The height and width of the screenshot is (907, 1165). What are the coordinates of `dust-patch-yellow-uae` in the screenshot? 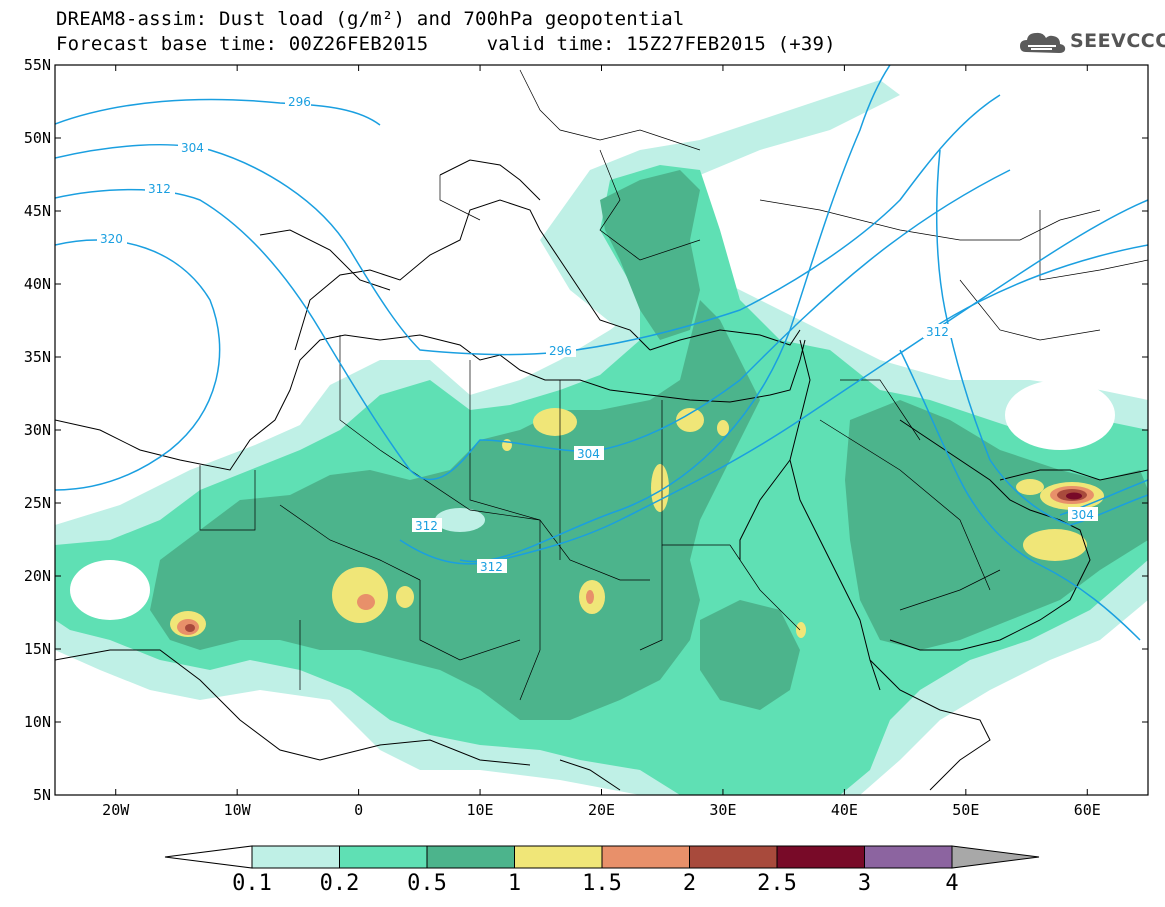 It's located at (1030, 487).